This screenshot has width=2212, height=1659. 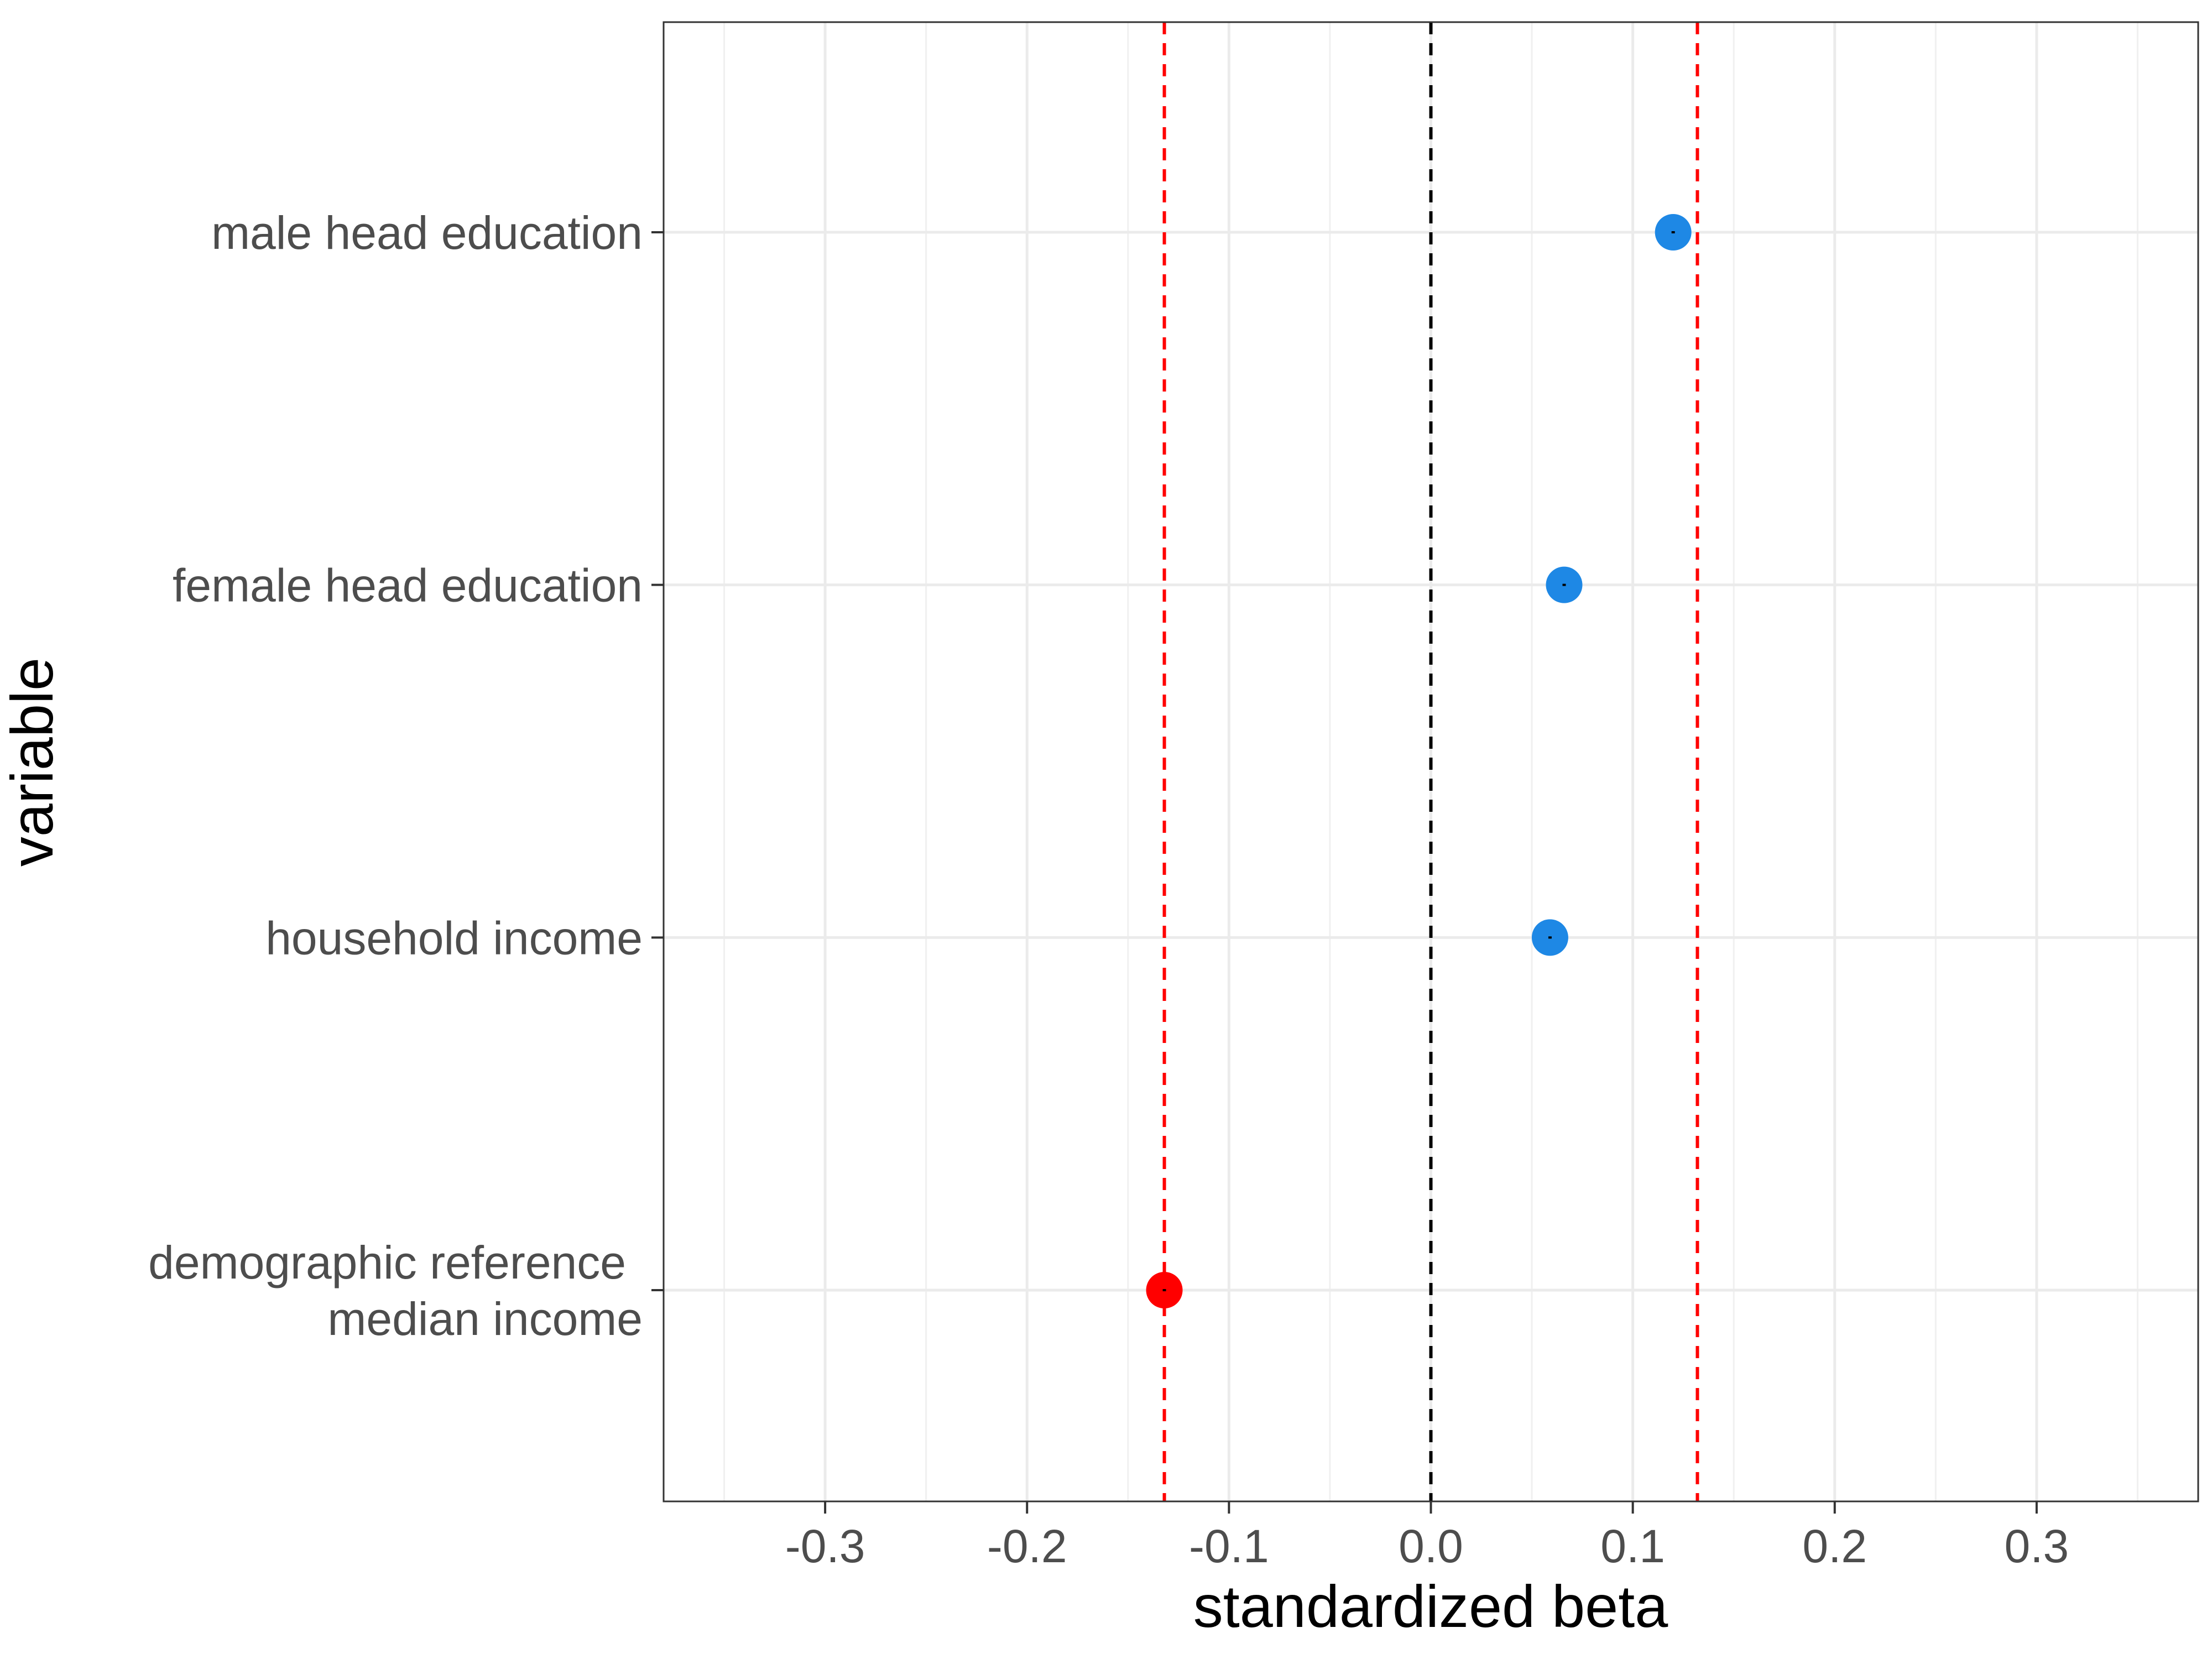 I want to click on y-tick-label: demographic reference, so click(x=387, y=1262).